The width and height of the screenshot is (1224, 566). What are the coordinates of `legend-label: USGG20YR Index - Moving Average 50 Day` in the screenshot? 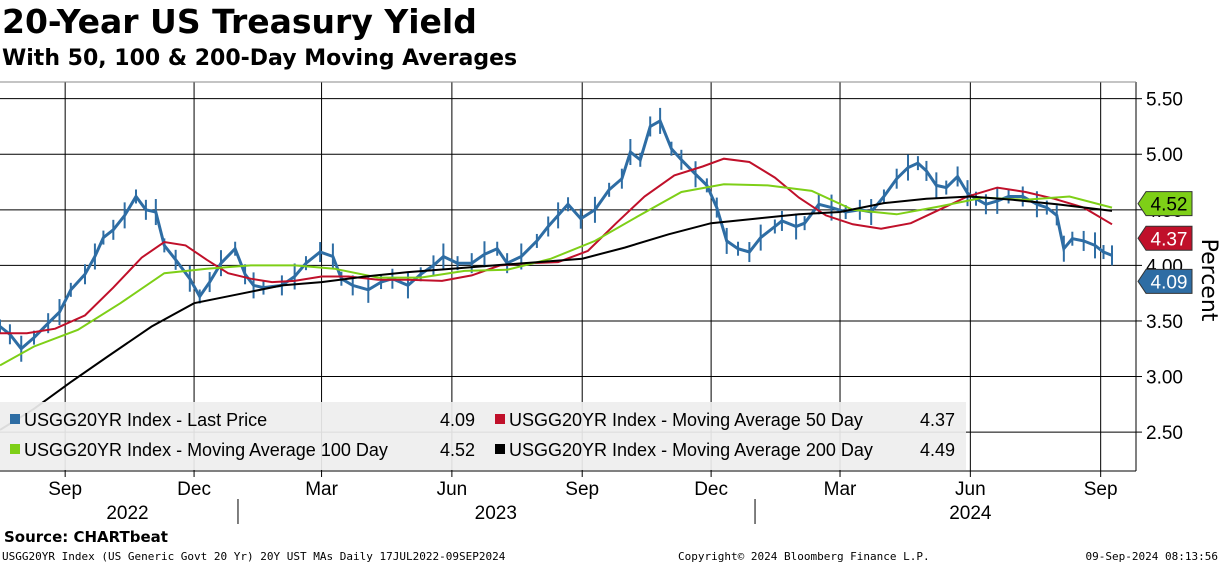 It's located at (686, 420).